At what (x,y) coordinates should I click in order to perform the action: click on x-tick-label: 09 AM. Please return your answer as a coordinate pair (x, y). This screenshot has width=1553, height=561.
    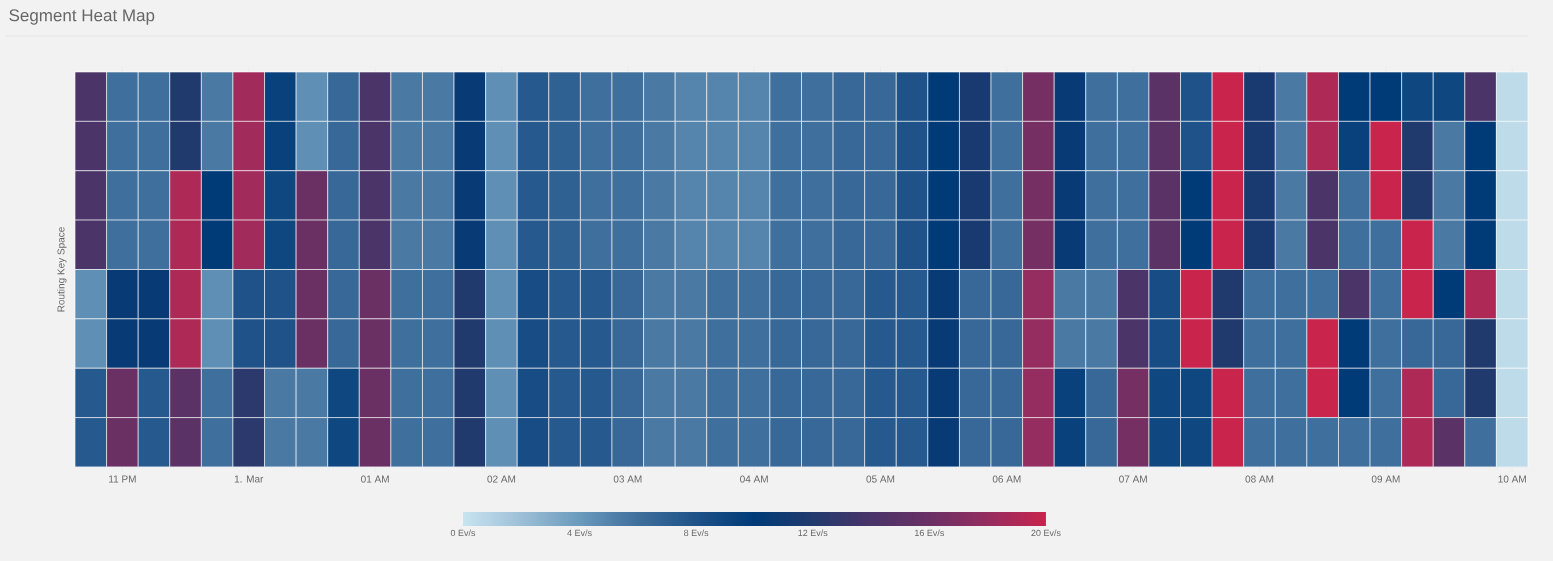
    Looking at the image, I should click on (1385, 479).